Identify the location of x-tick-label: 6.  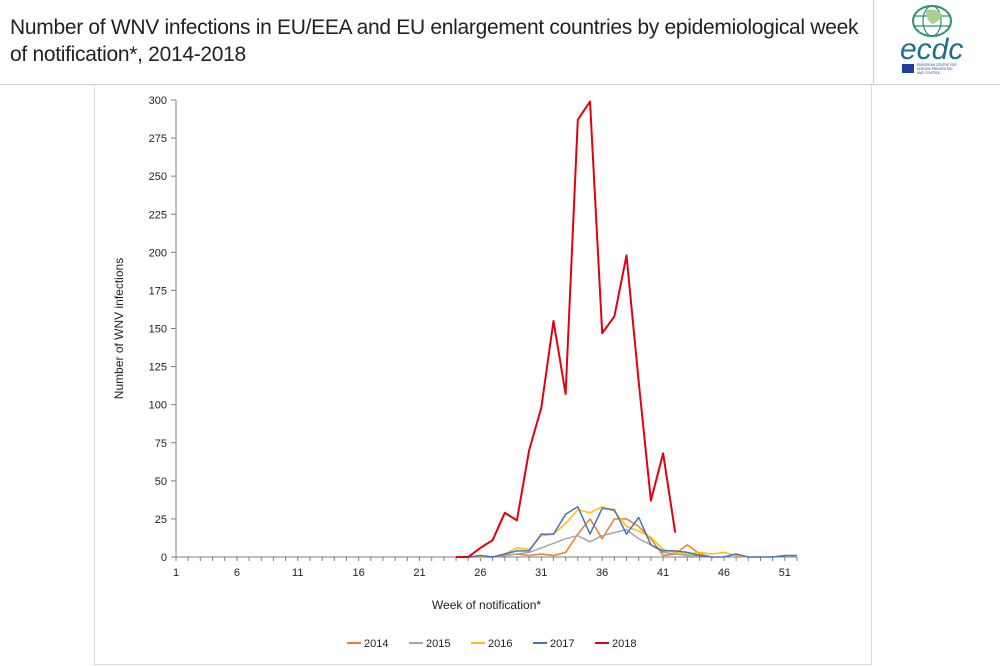
(237, 573).